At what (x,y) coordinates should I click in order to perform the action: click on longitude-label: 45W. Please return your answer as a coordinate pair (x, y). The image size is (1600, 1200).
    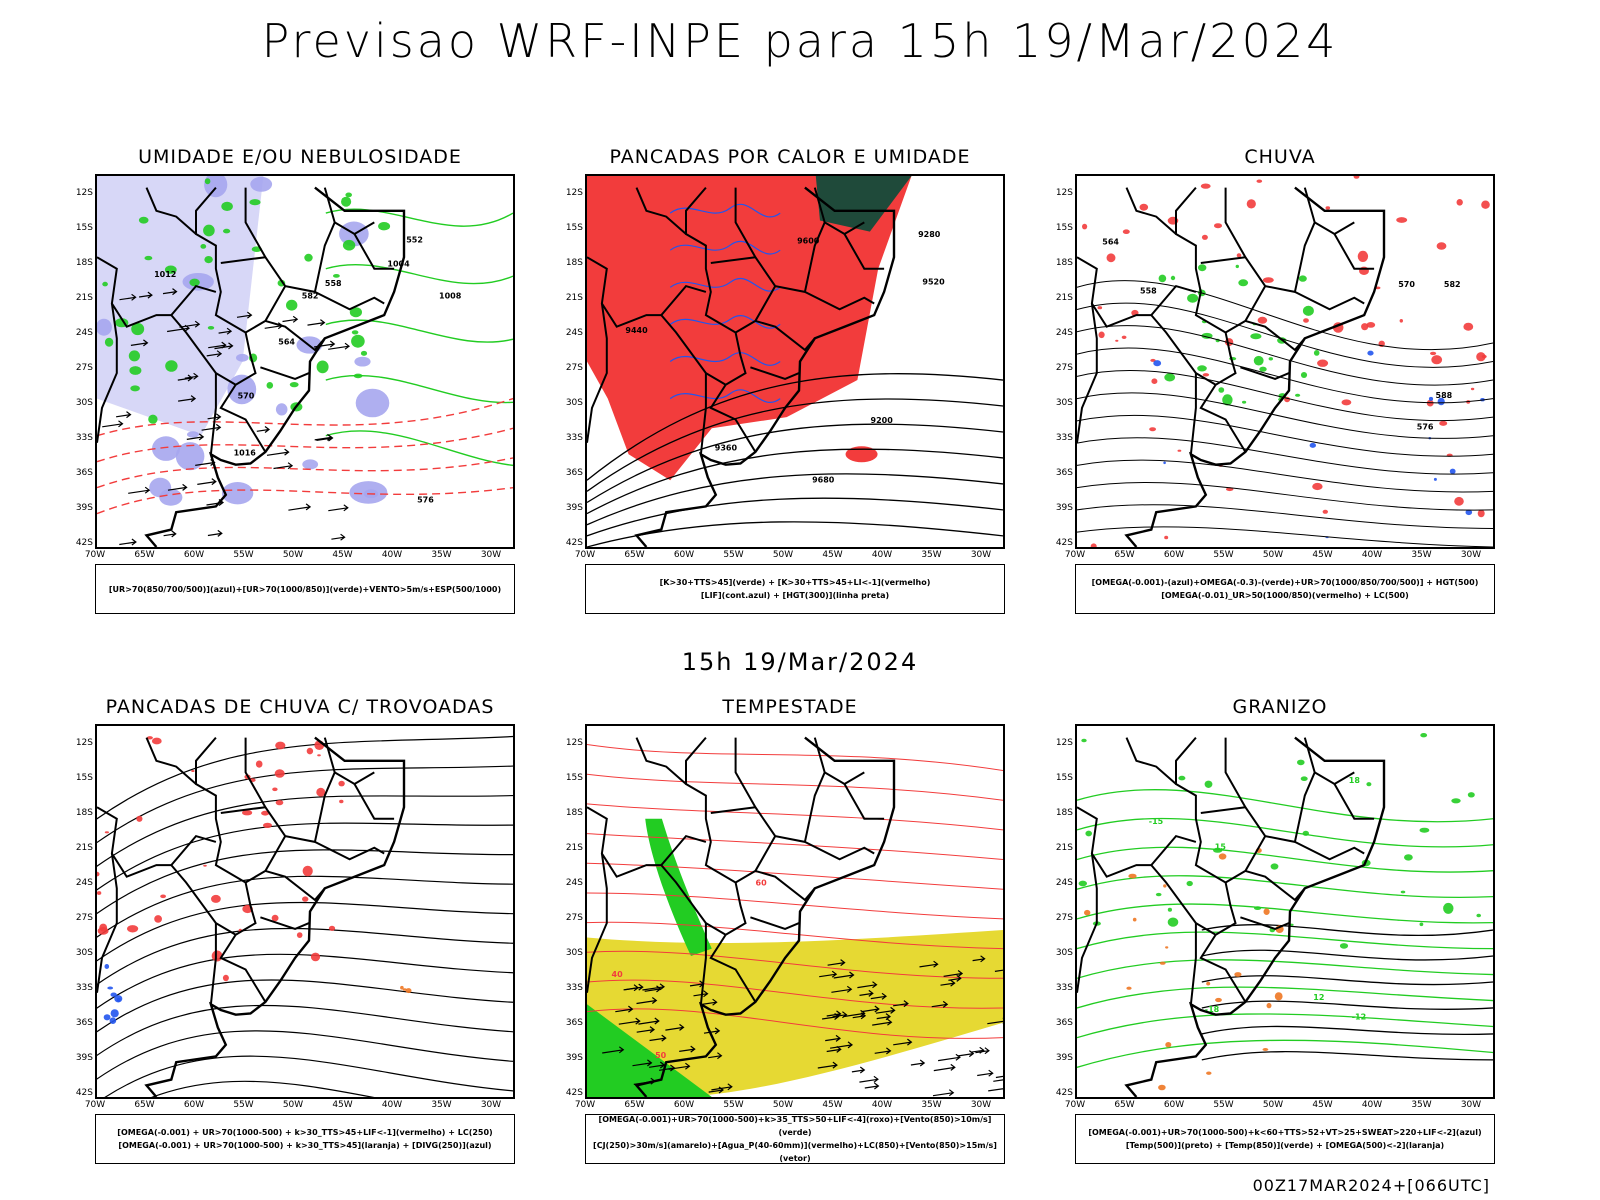
    Looking at the image, I should click on (1322, 555).